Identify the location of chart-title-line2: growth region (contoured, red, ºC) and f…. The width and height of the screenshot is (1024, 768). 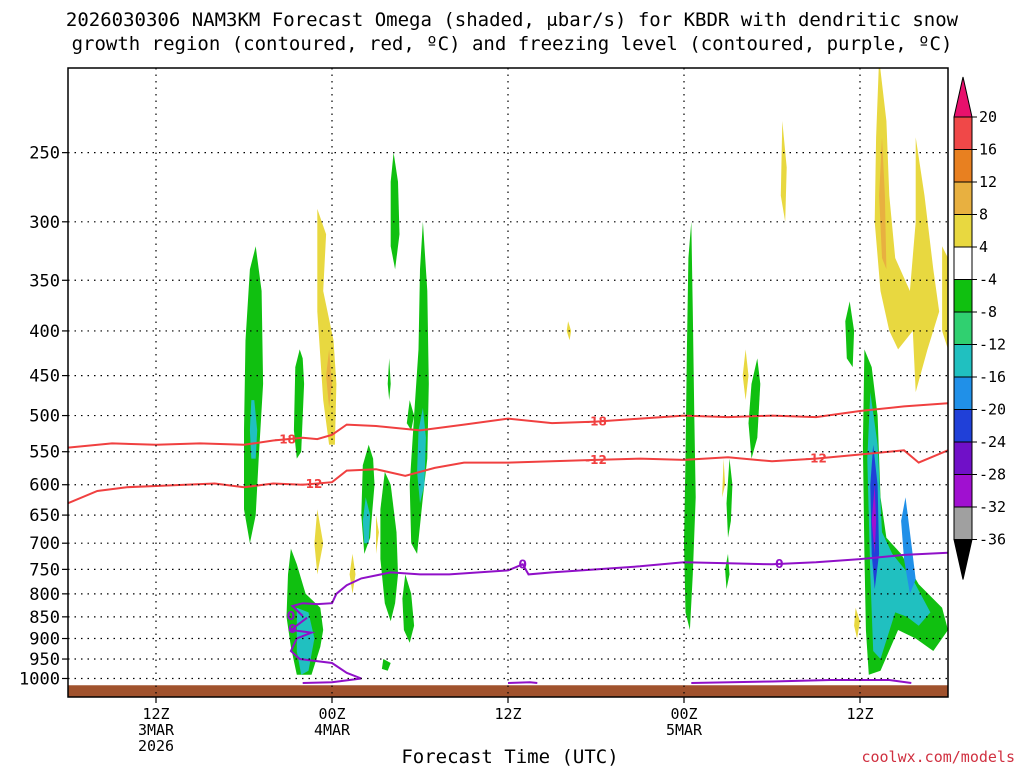
(512, 44).